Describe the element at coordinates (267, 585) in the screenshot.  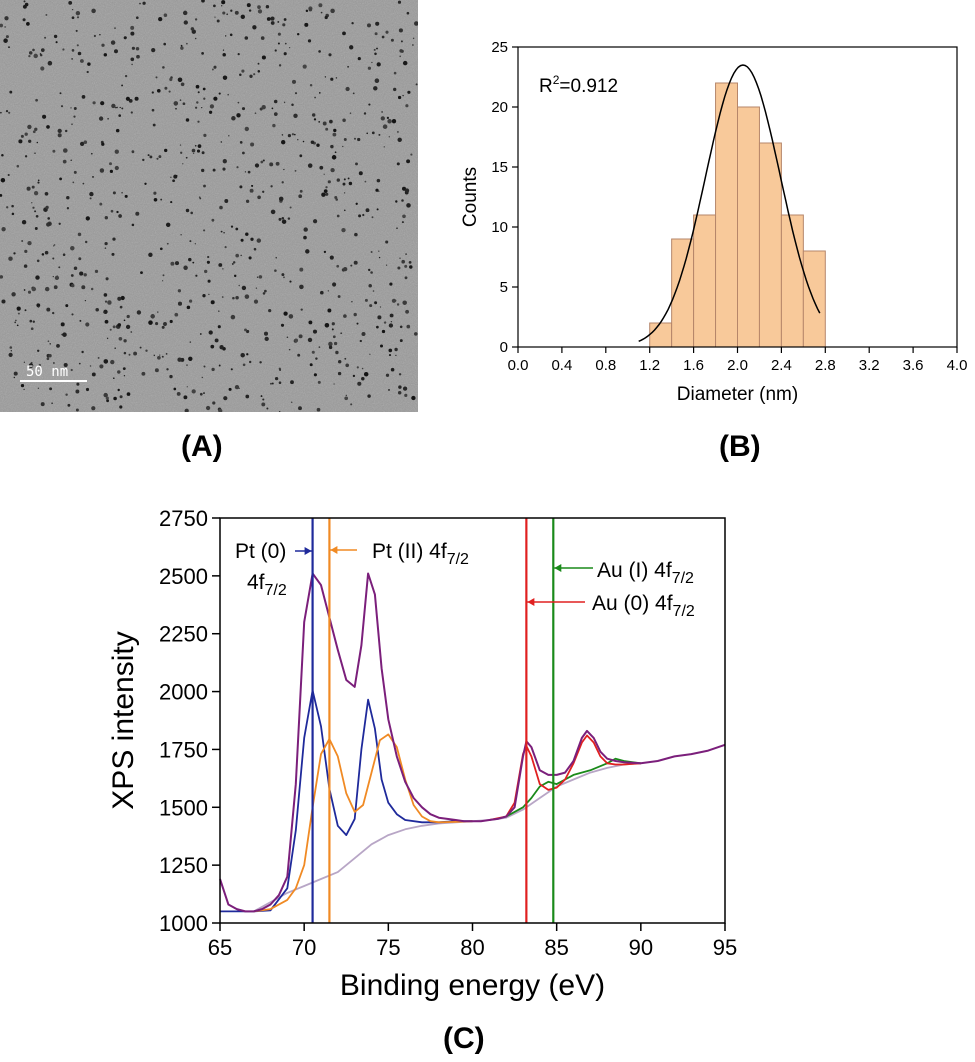
I see `pt0-label-line2: 4f7/2` at that location.